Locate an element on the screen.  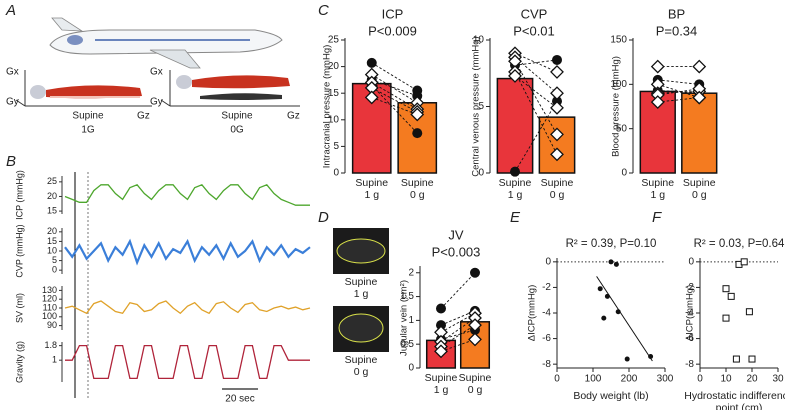
y-tick-label: 50 is located at coordinates (622, 128).